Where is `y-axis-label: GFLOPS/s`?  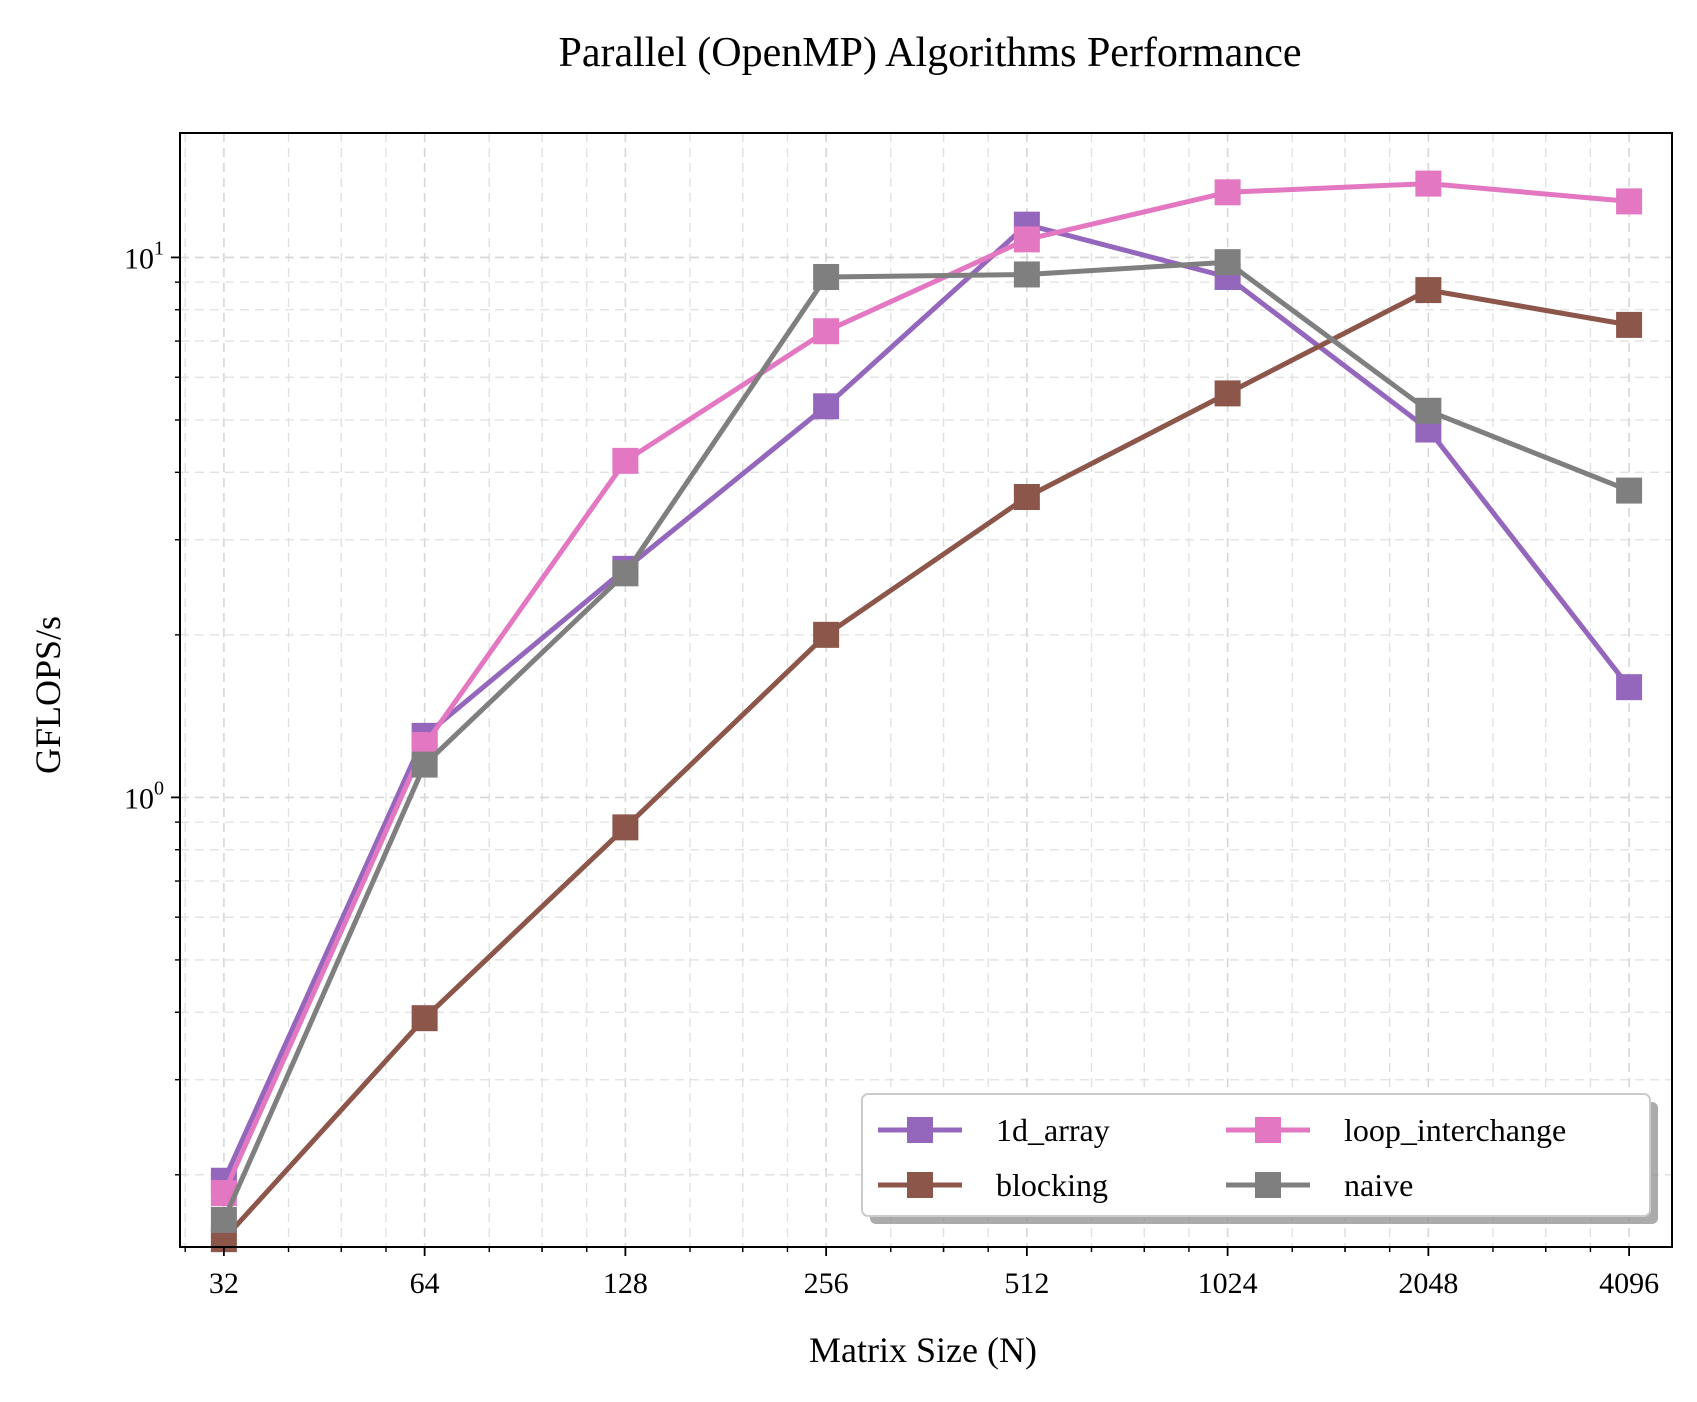 y-axis-label: GFLOPS/s is located at coordinates (48, 695).